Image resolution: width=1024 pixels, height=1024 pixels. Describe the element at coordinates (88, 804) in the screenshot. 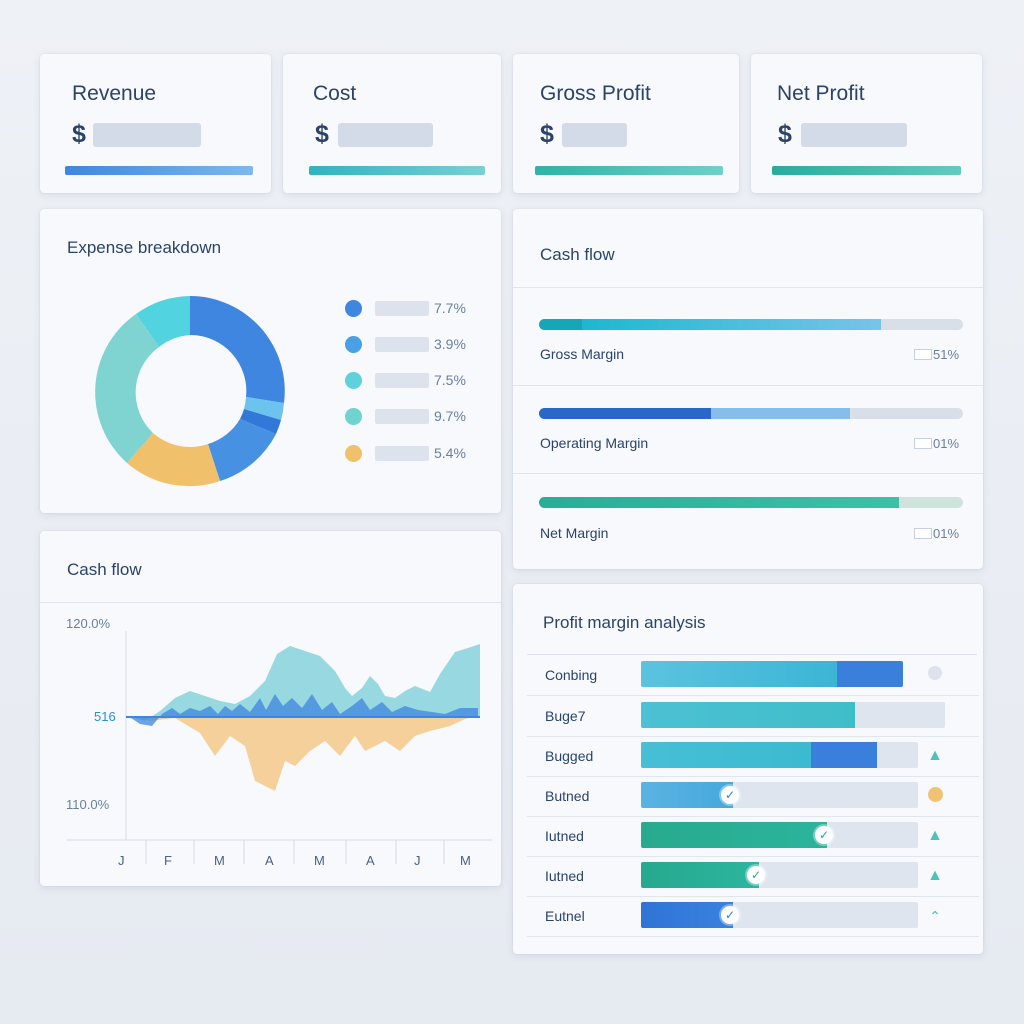

I see `y-tick-label: 110.0%` at that location.